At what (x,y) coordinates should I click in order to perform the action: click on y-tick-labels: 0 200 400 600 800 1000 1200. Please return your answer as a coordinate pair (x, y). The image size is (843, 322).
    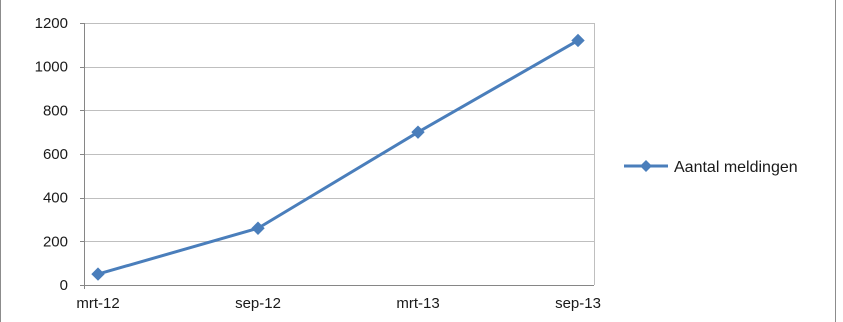
    Looking at the image, I should click on (51, 154).